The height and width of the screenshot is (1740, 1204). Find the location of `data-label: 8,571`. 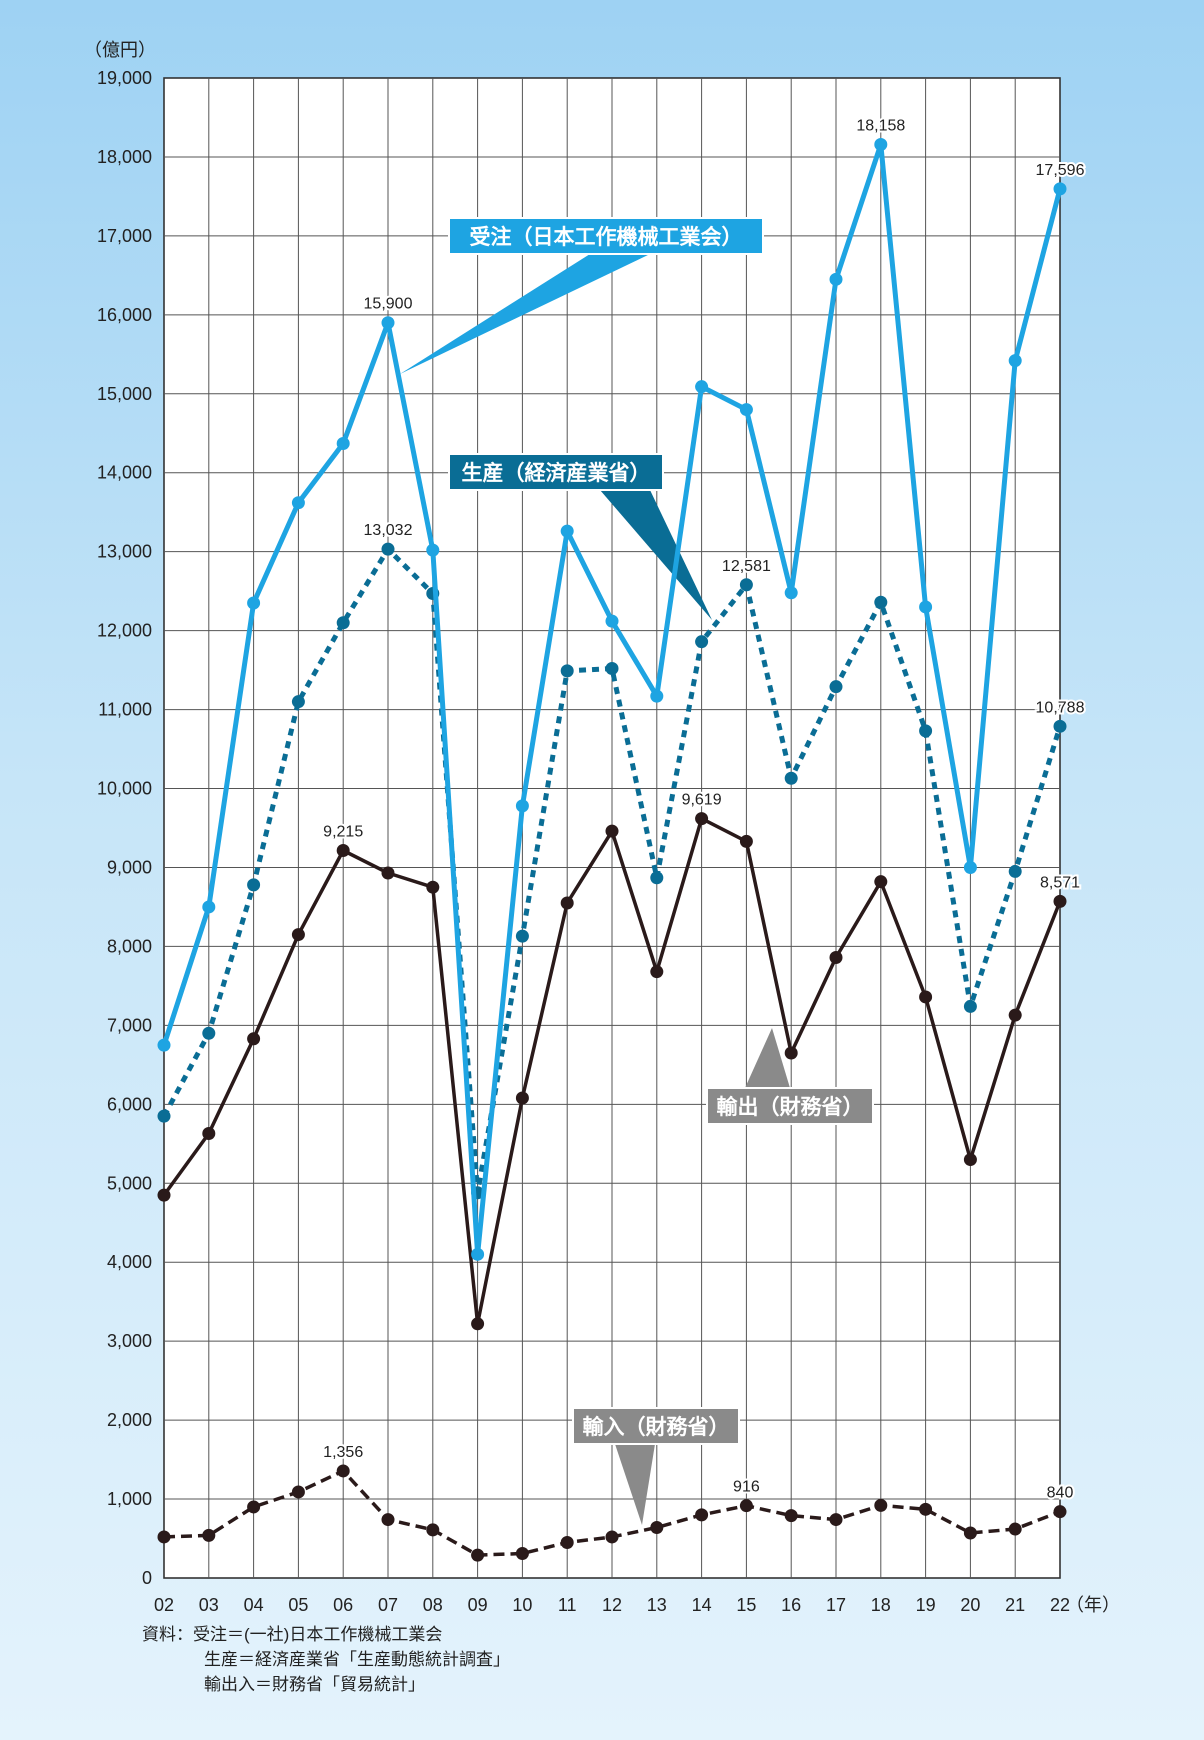

data-label: 8,571 is located at coordinates (1060, 882).